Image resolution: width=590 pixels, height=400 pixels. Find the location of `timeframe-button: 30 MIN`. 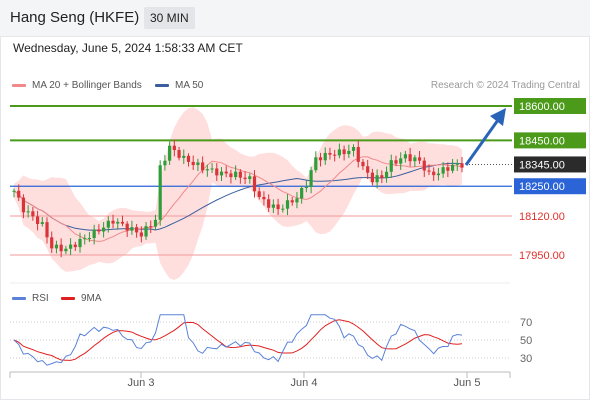

timeframe-button: 30 MIN is located at coordinates (169, 18).